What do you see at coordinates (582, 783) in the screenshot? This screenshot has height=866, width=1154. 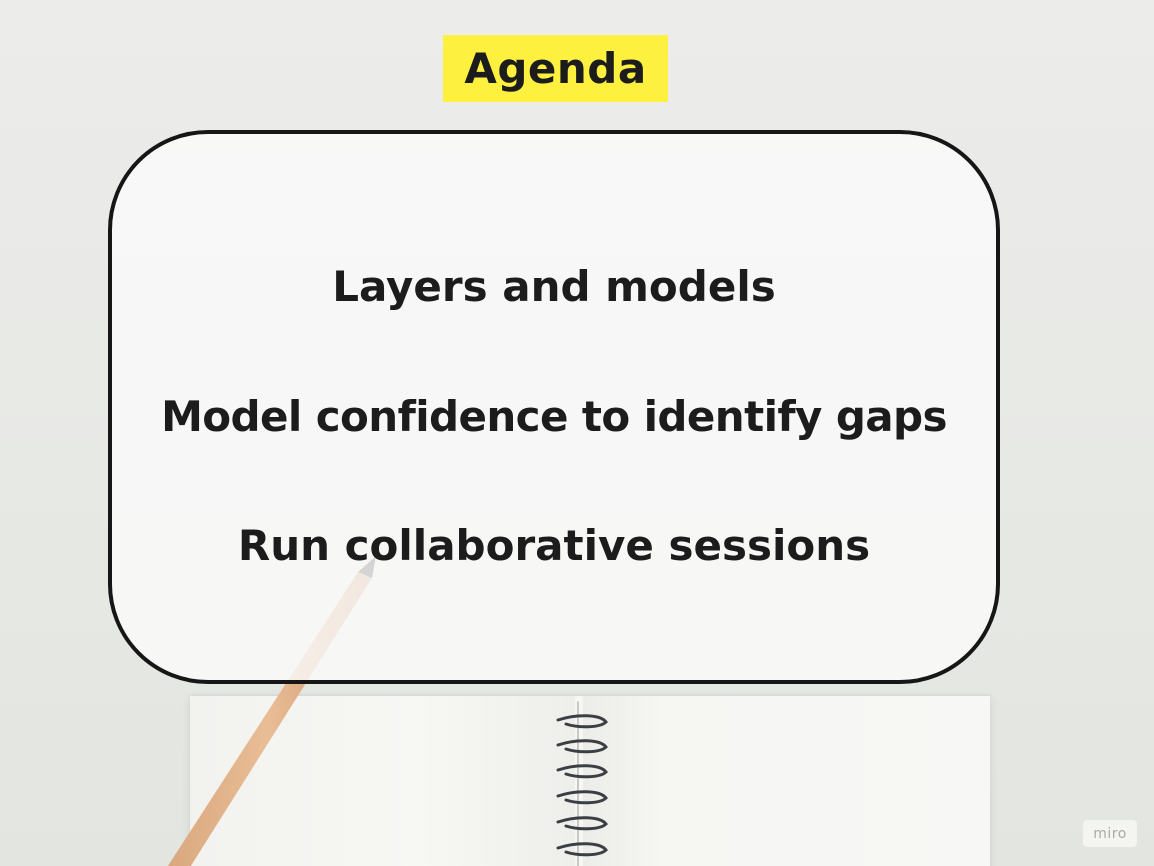 I see `spiral-binding-icon` at bounding box center [582, 783].